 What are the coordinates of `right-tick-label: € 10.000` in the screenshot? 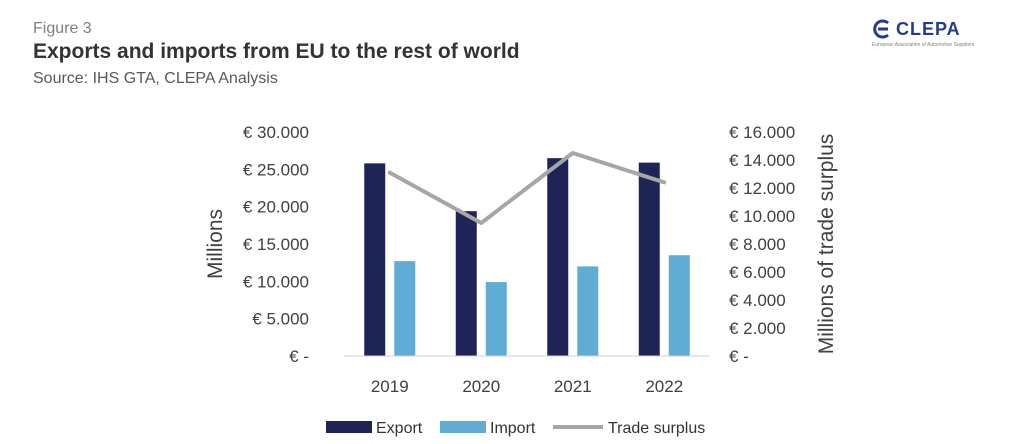 It's located at (762, 216).